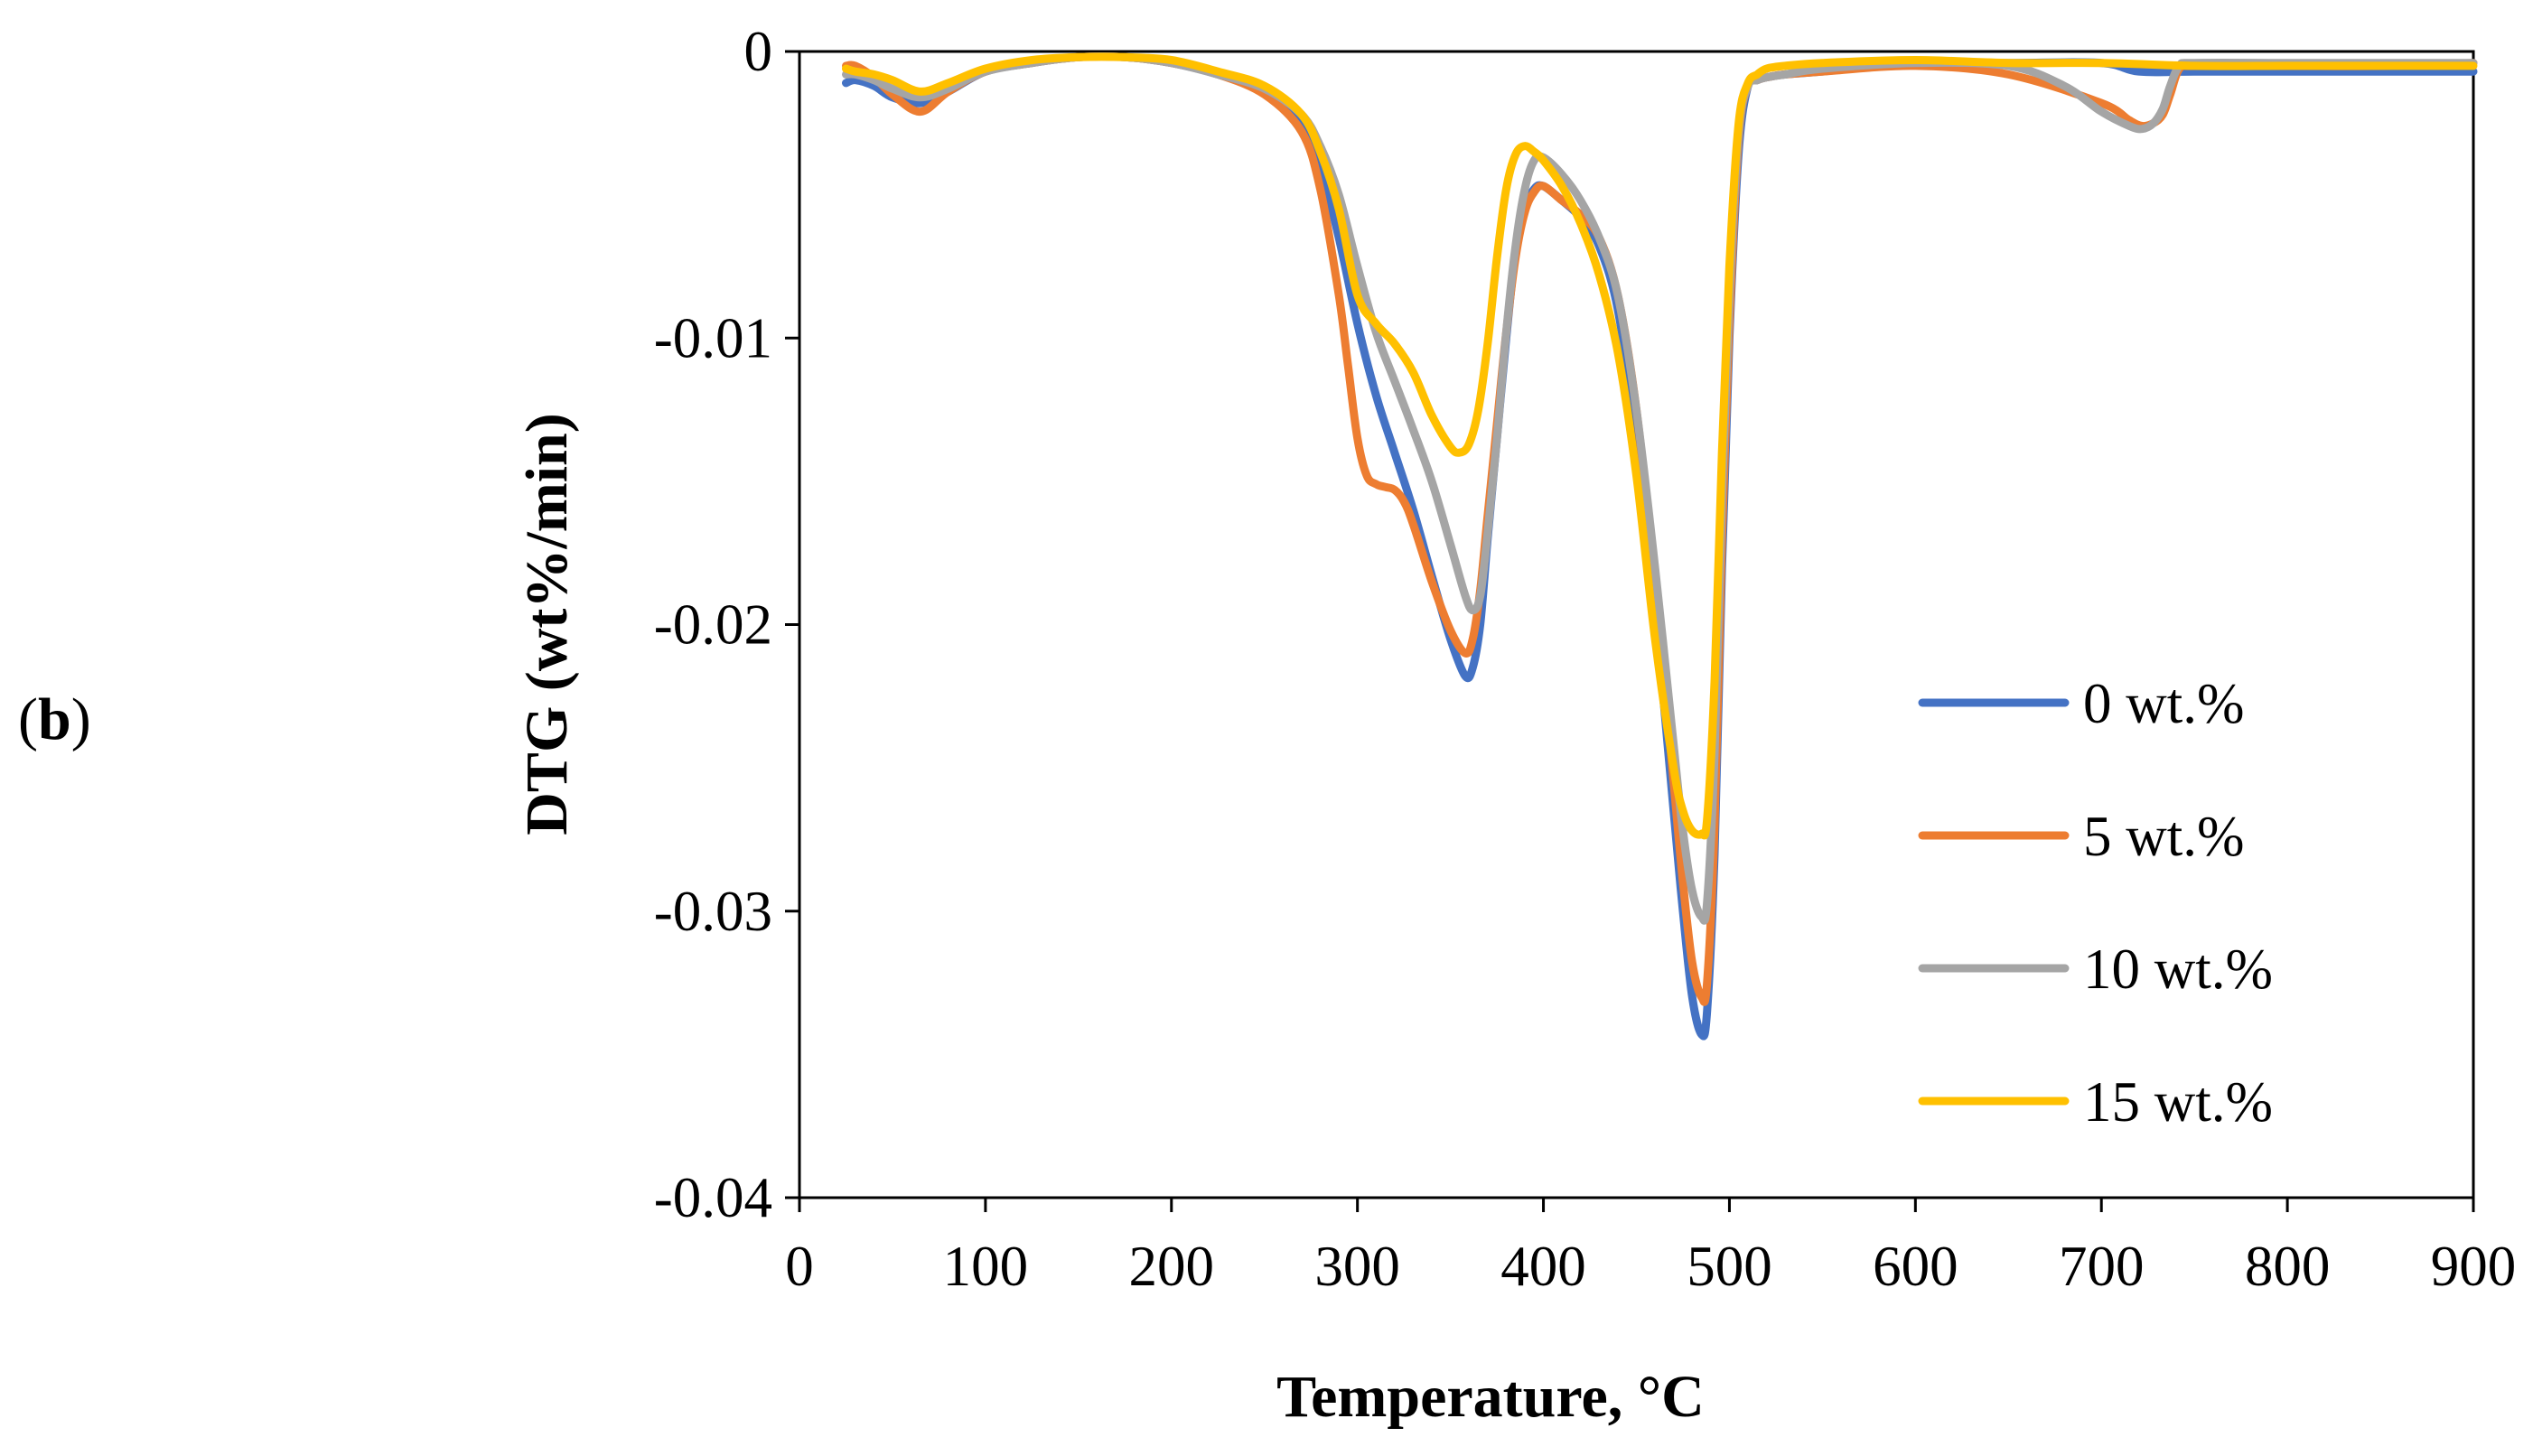  I want to click on x-tick-label: 200, so click(1172, 1266).